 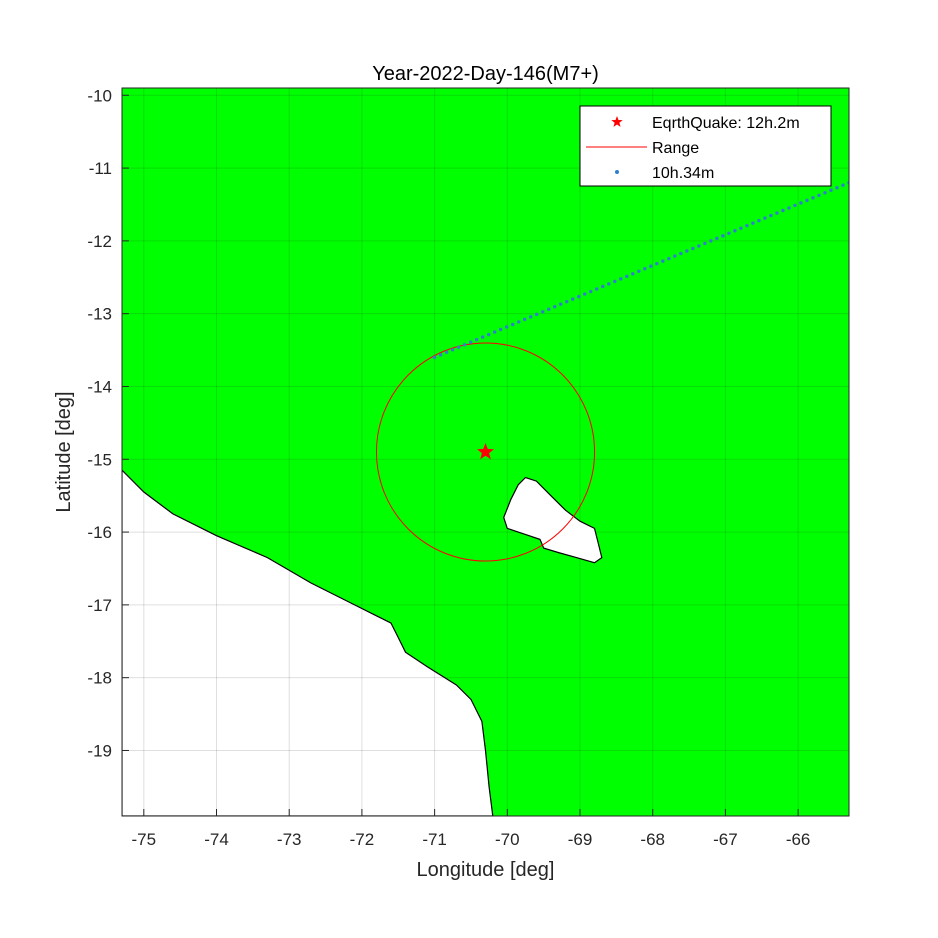 I want to click on y-axis-label: Latitude [deg], so click(x=64, y=451).